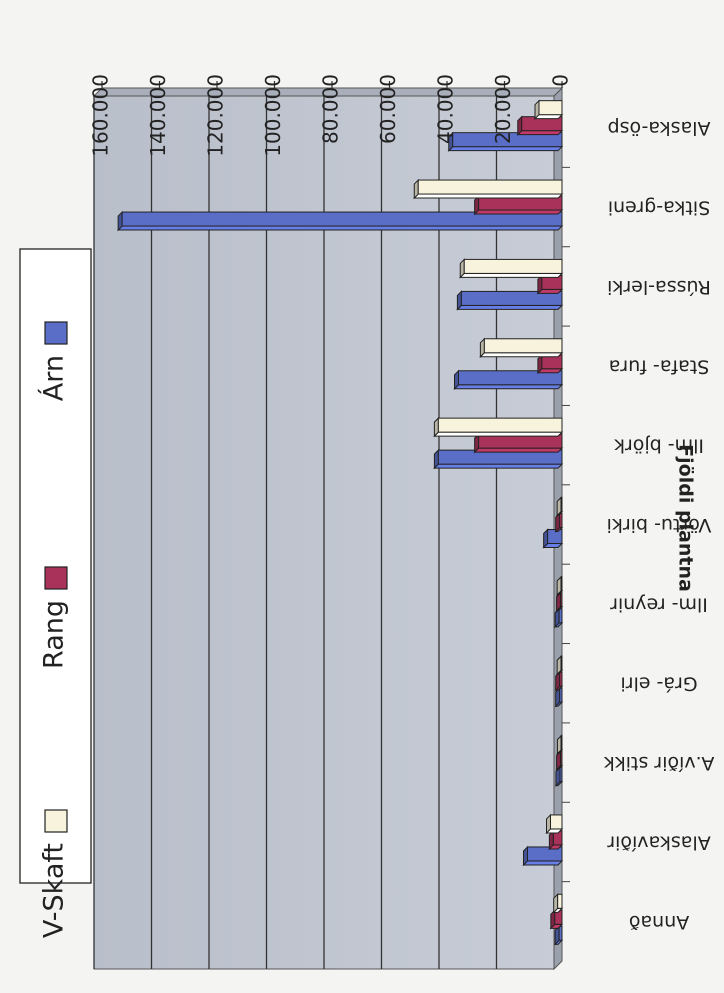 The width and height of the screenshot is (724, 993). What do you see at coordinates (659, 842) in the screenshot?
I see `category-label: Alaskavíðir` at bounding box center [659, 842].